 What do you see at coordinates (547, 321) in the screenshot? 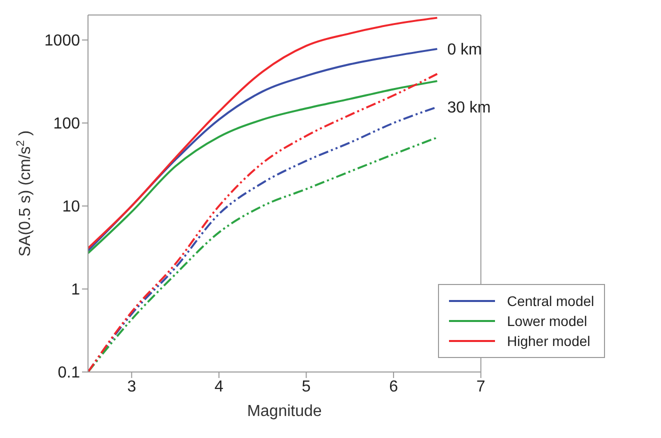
I see `legend-label: Lower model` at bounding box center [547, 321].